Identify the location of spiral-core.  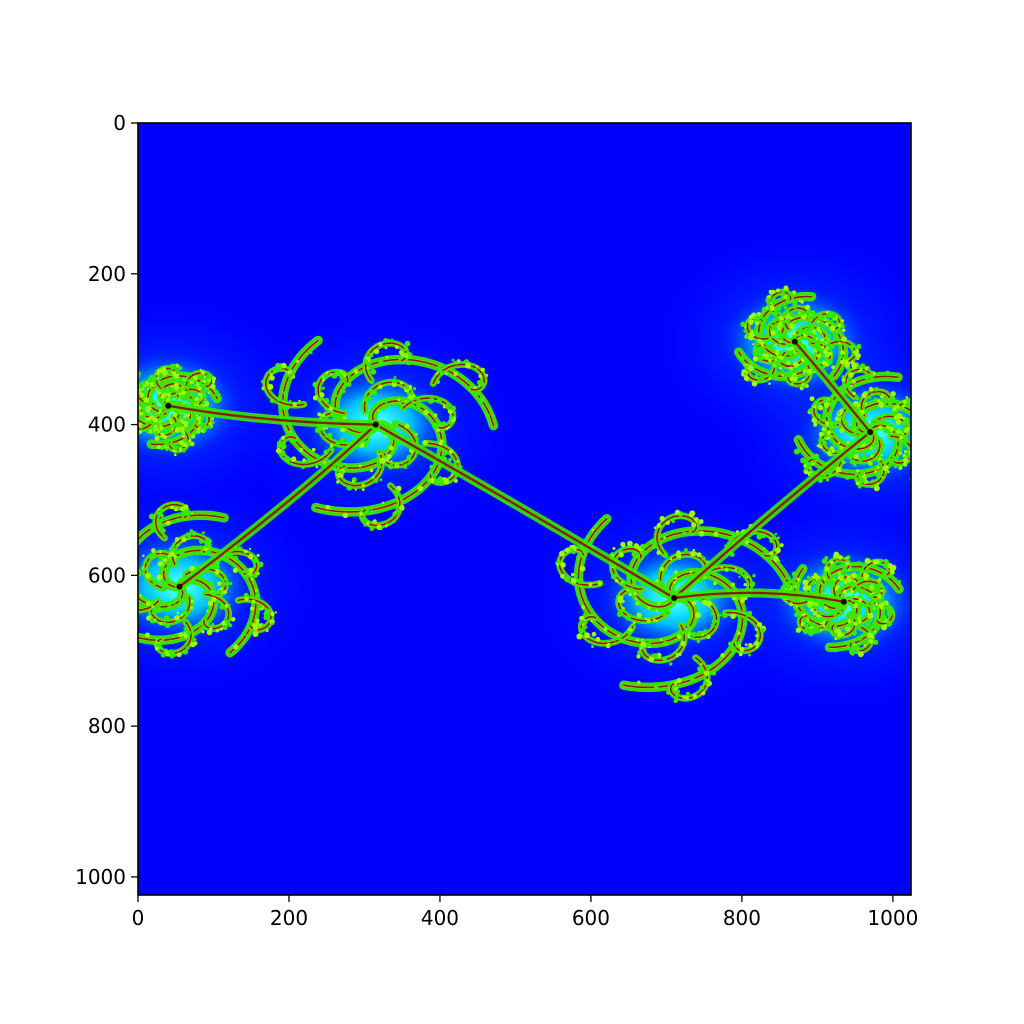
(673, 597).